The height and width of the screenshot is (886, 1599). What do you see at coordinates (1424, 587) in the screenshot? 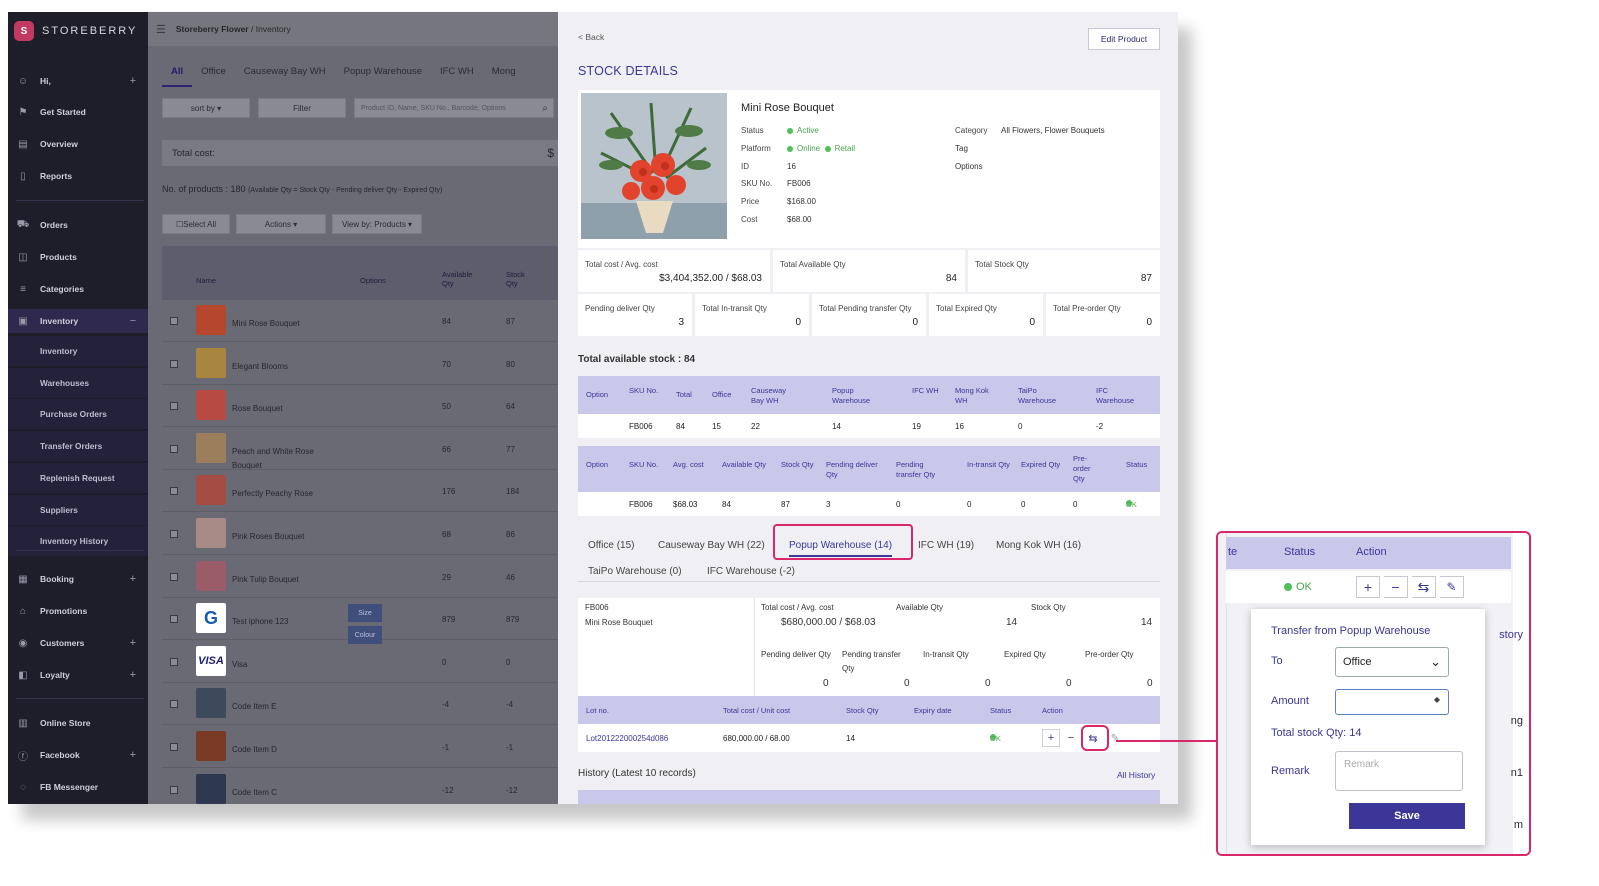
I see `callout-transfer-icon: ⇆` at bounding box center [1424, 587].